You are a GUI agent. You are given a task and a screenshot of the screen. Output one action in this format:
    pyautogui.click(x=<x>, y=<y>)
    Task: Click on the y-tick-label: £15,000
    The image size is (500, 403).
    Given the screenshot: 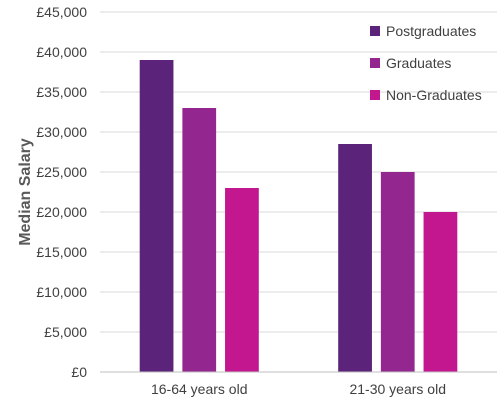 What is the action you would take?
    pyautogui.click(x=61, y=252)
    